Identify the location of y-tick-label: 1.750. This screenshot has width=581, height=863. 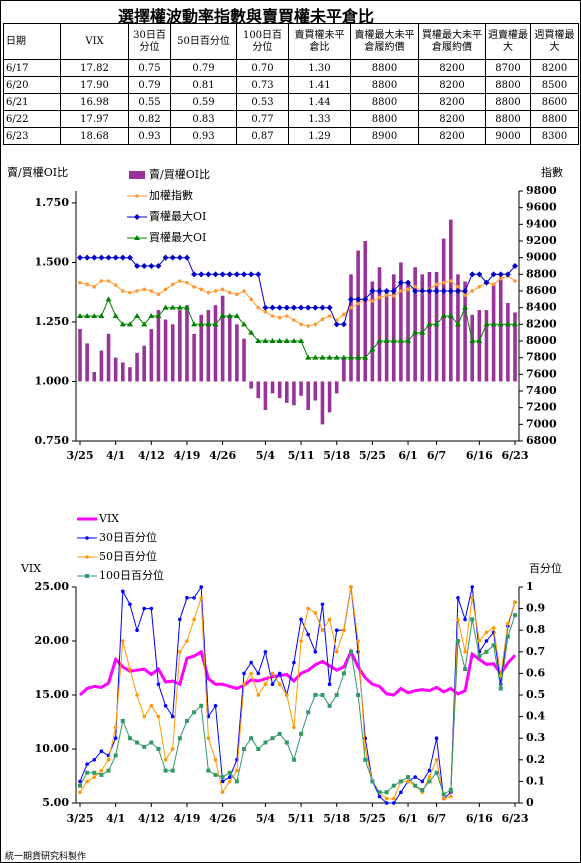
(52, 202).